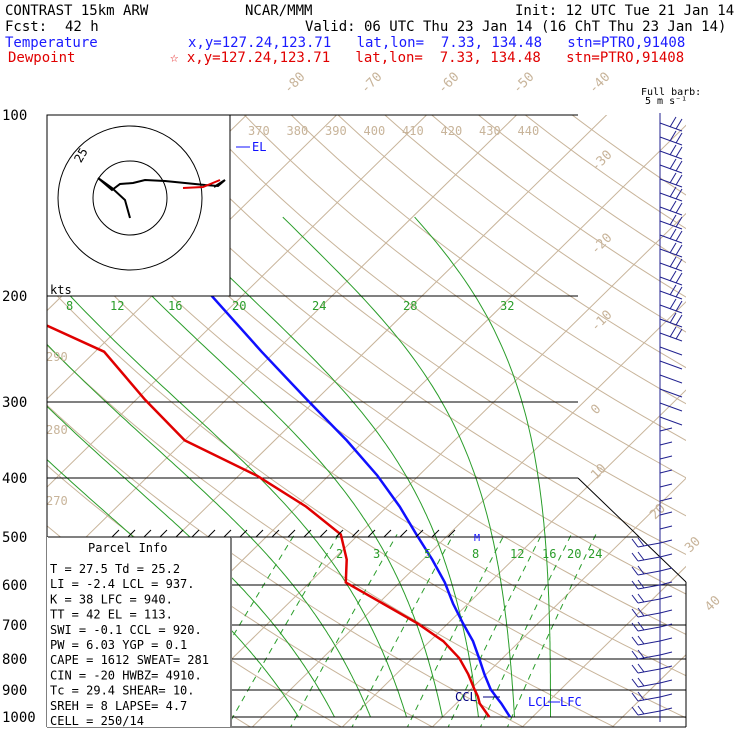 This screenshot has height=740, width=740. I want to click on wind-barb-column, so click(657, 417).